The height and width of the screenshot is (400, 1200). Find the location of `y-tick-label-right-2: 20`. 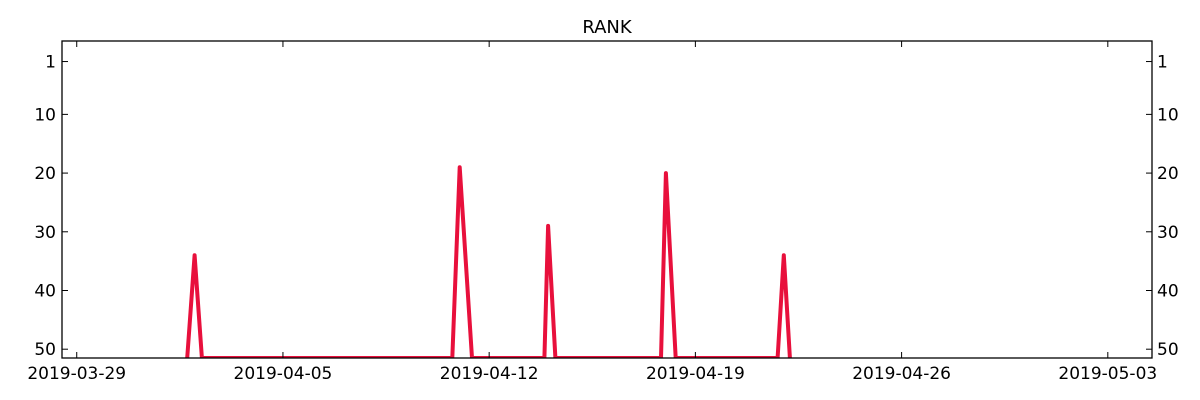

y-tick-label-right-2: 20 is located at coordinates (1168, 174).